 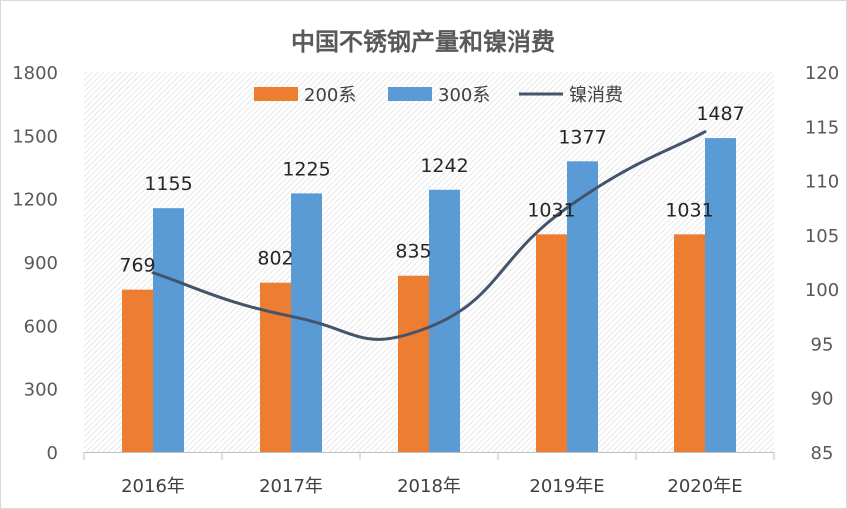 What do you see at coordinates (464, 95) in the screenshot?
I see `legend-label: 300系` at bounding box center [464, 95].